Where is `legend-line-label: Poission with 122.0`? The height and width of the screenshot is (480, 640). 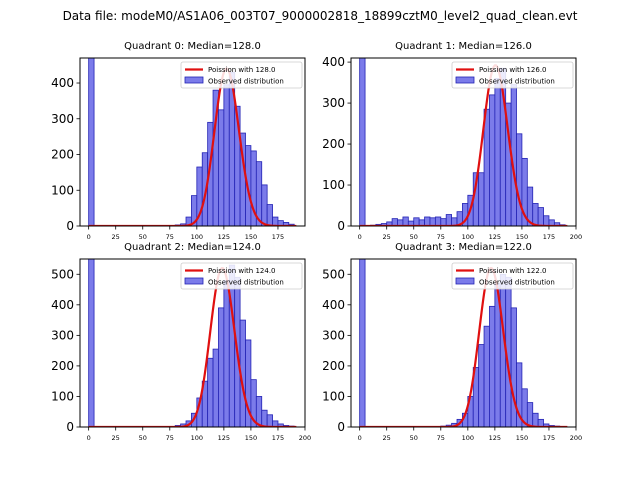
legend-line-label: Poission with 122.0 is located at coordinates (513, 271).